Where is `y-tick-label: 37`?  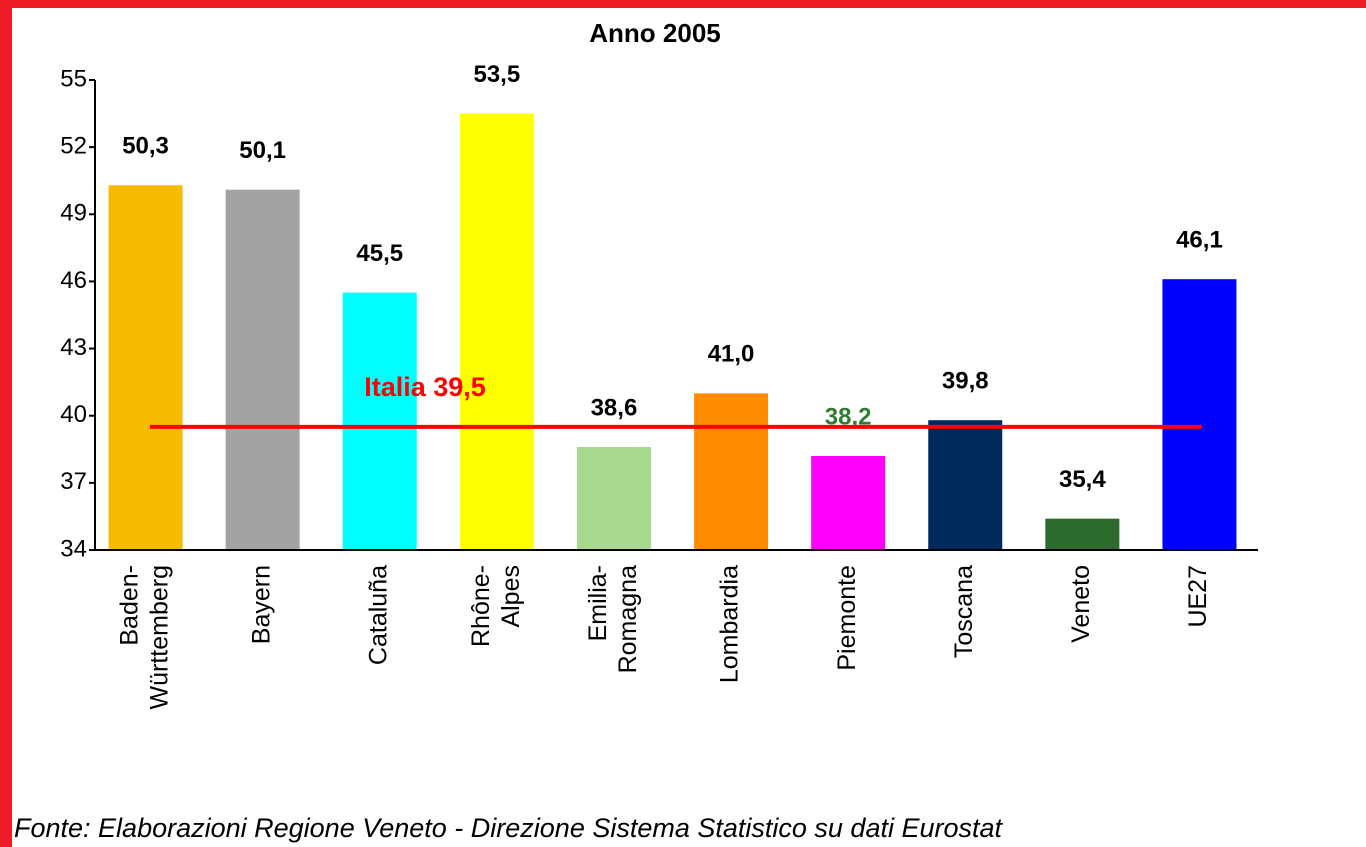 y-tick-label: 37 is located at coordinates (73, 481).